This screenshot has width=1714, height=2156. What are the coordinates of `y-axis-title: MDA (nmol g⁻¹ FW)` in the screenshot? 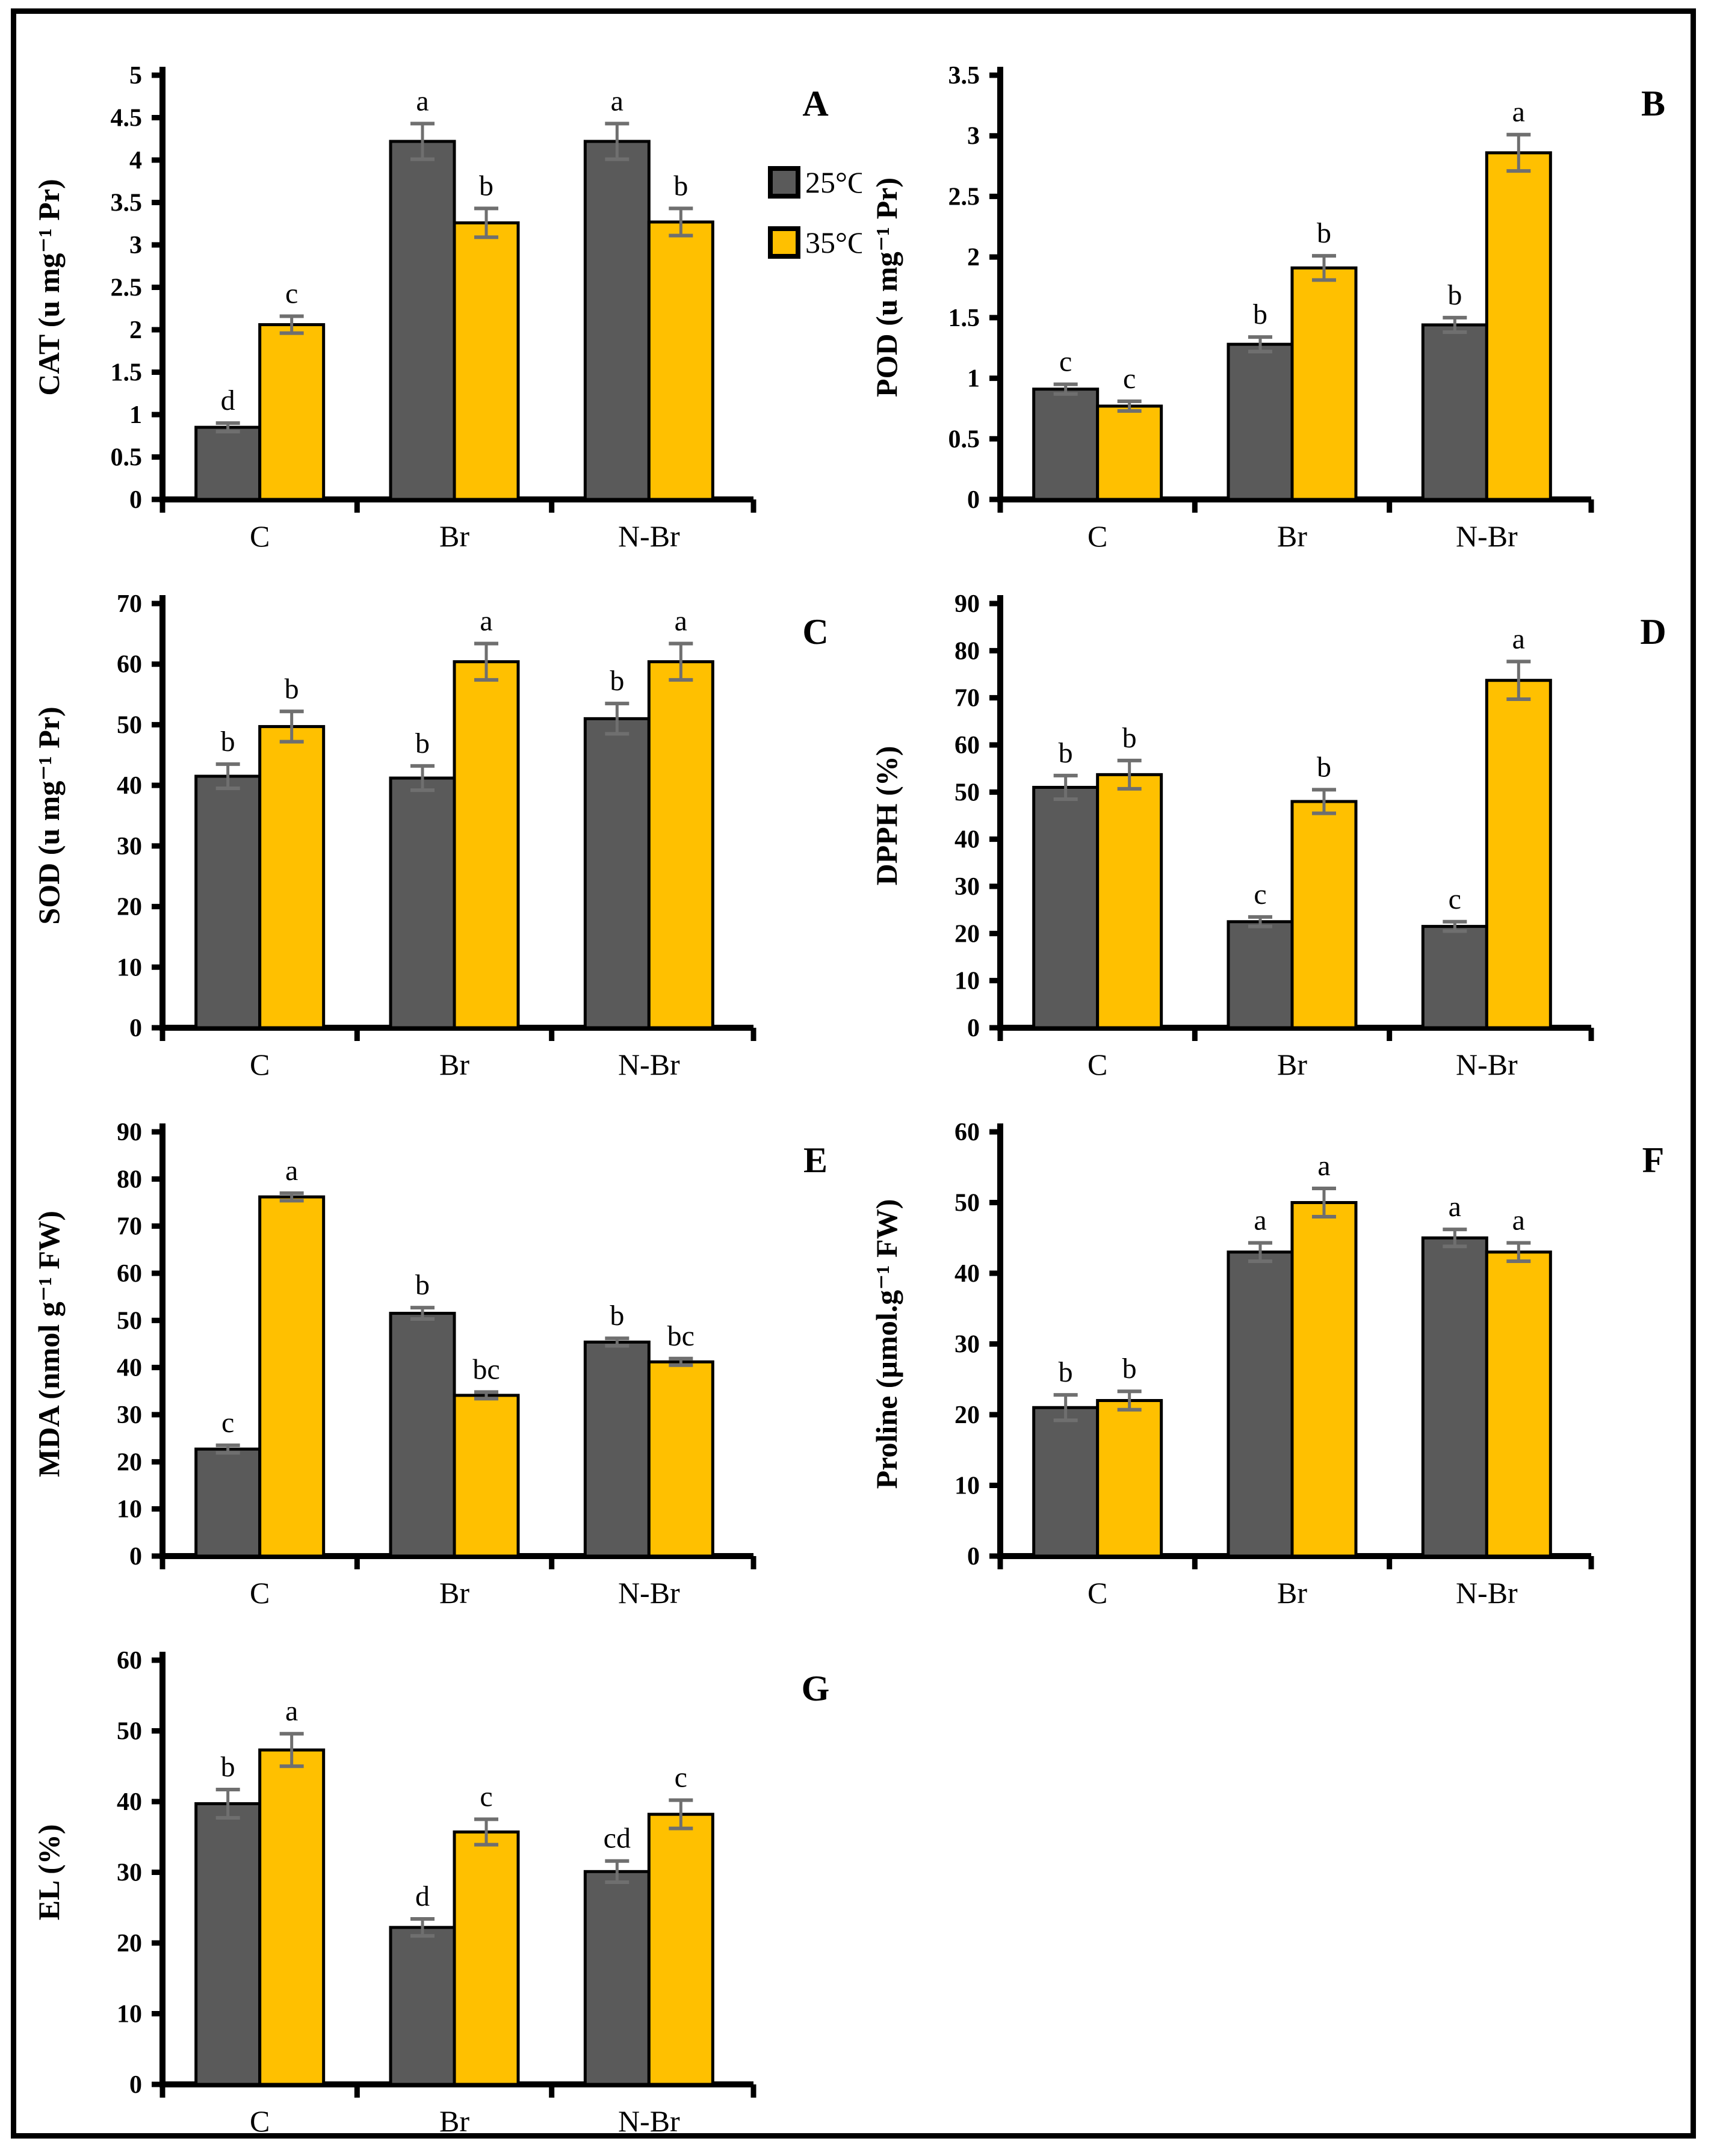 It's located at (49, 1344).